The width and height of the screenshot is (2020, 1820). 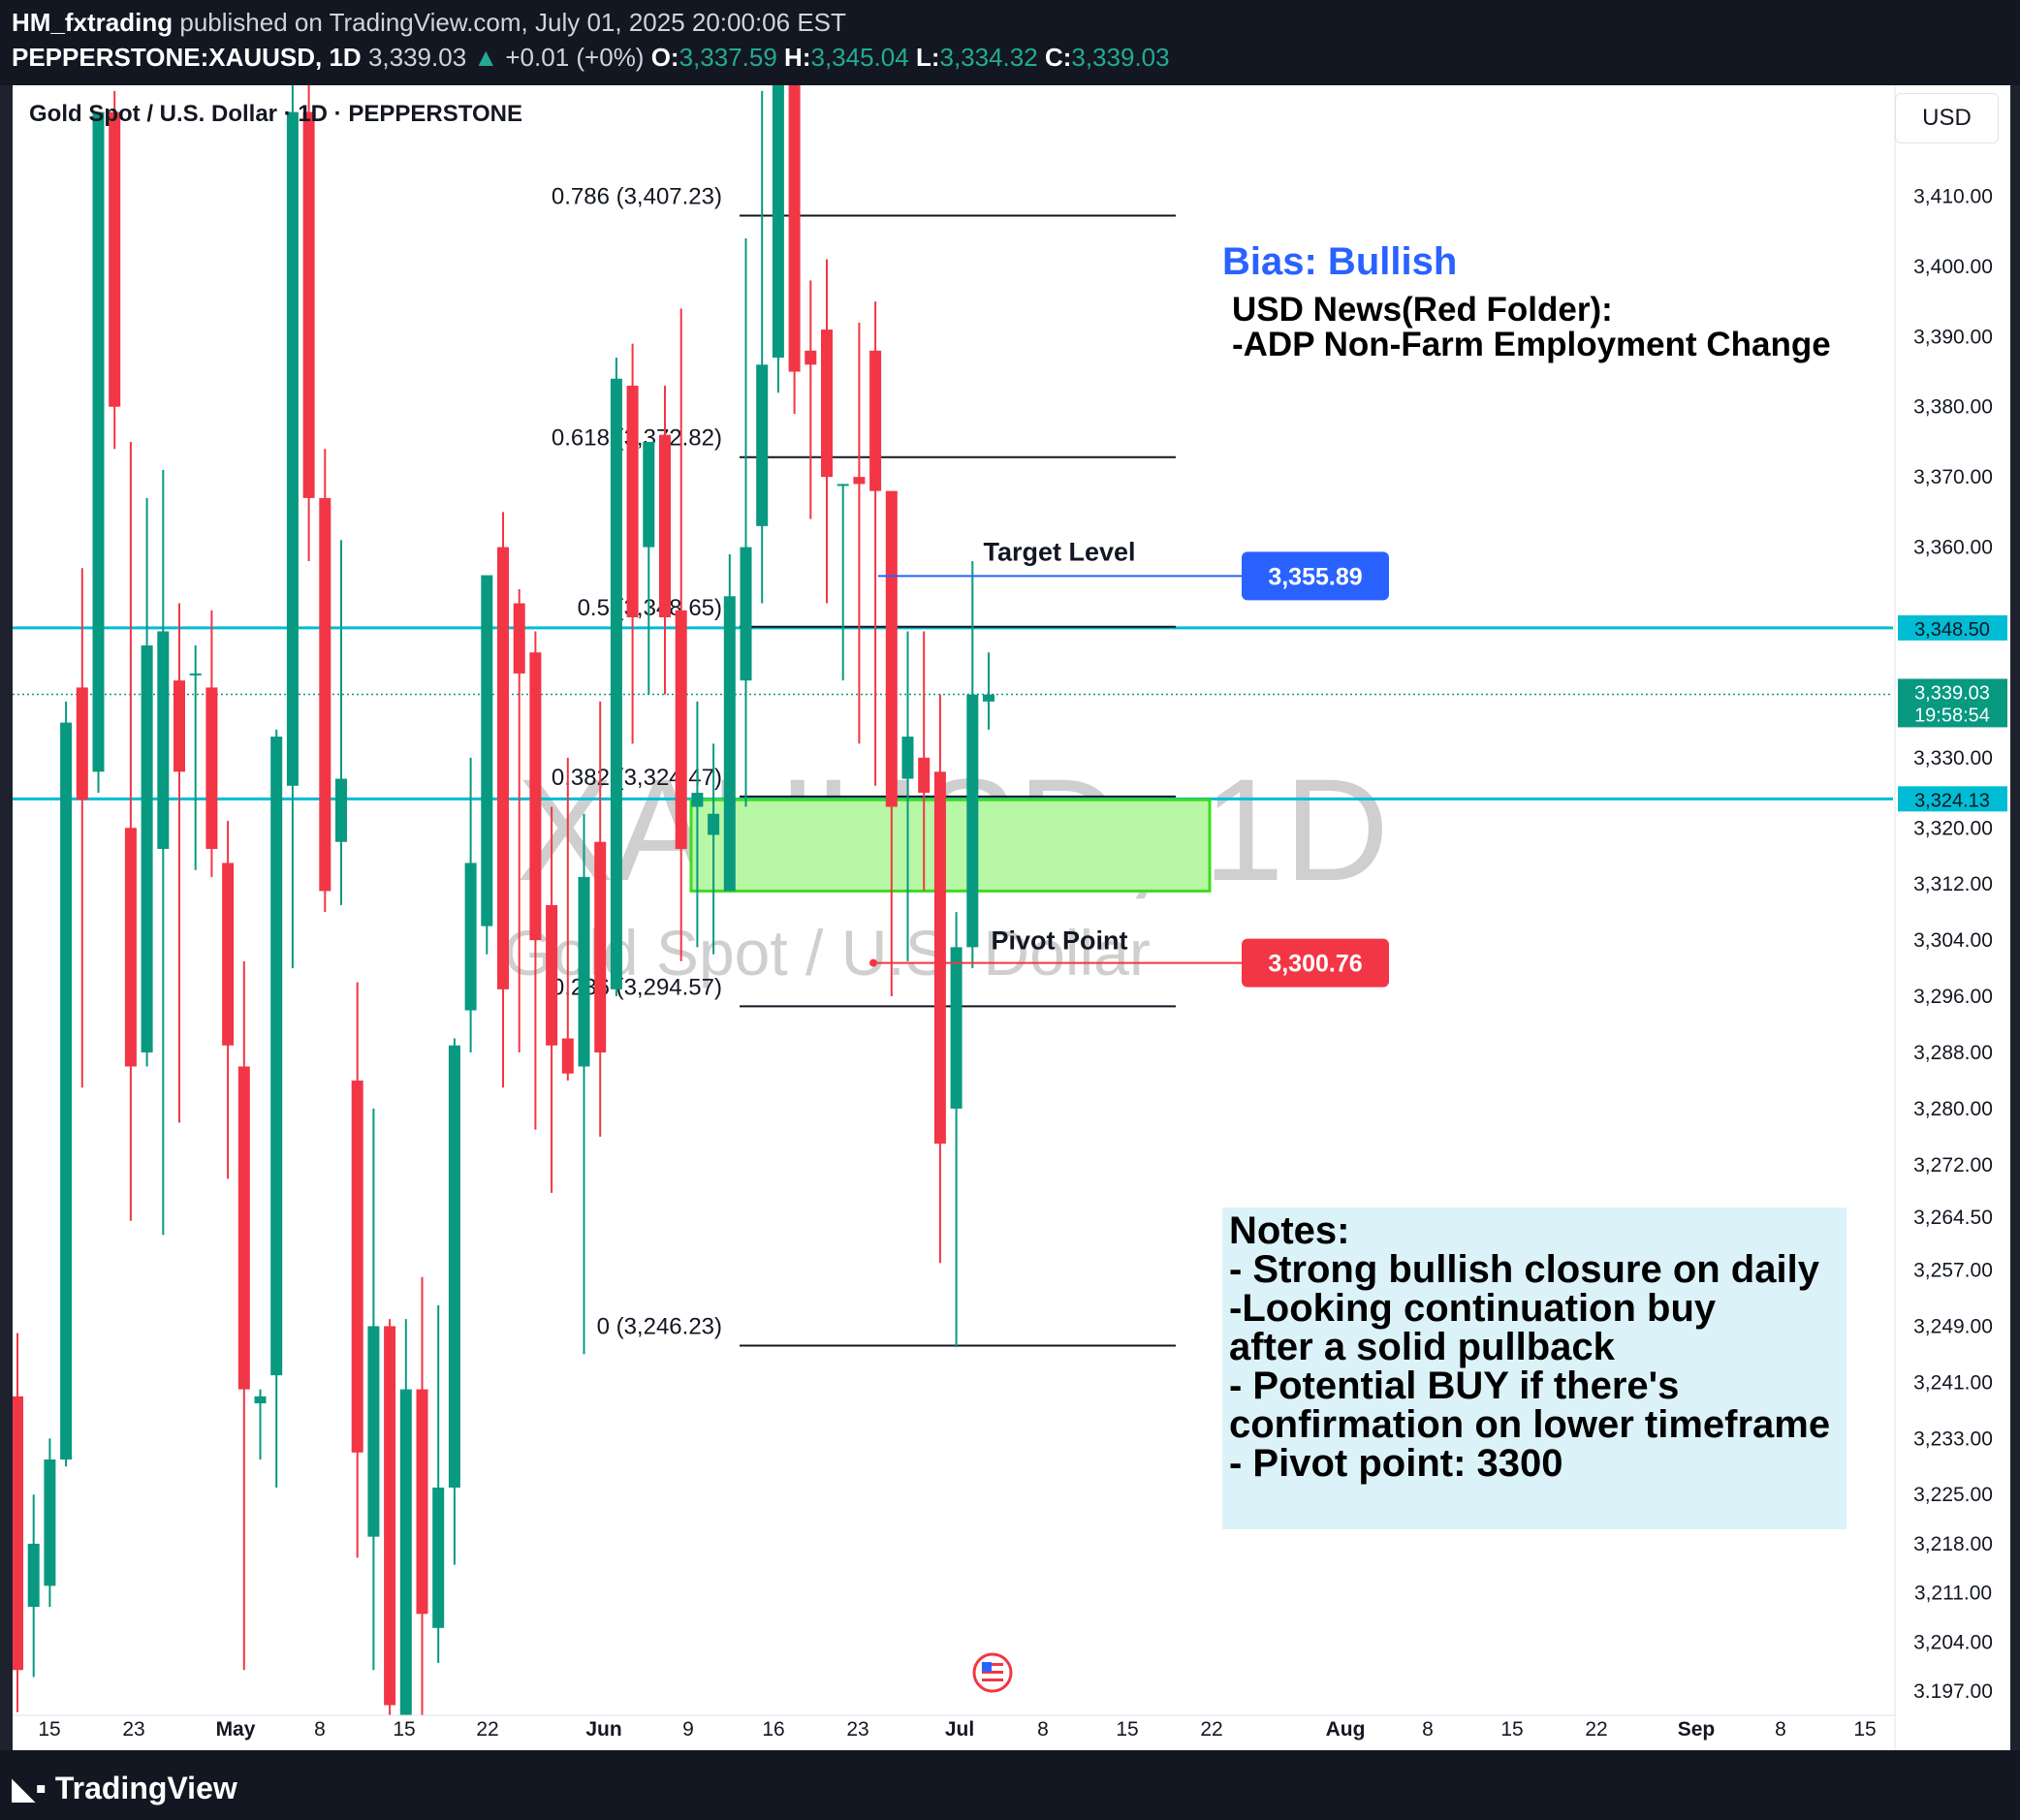 I want to click on pivot-price-badge, so click(x=1315, y=963).